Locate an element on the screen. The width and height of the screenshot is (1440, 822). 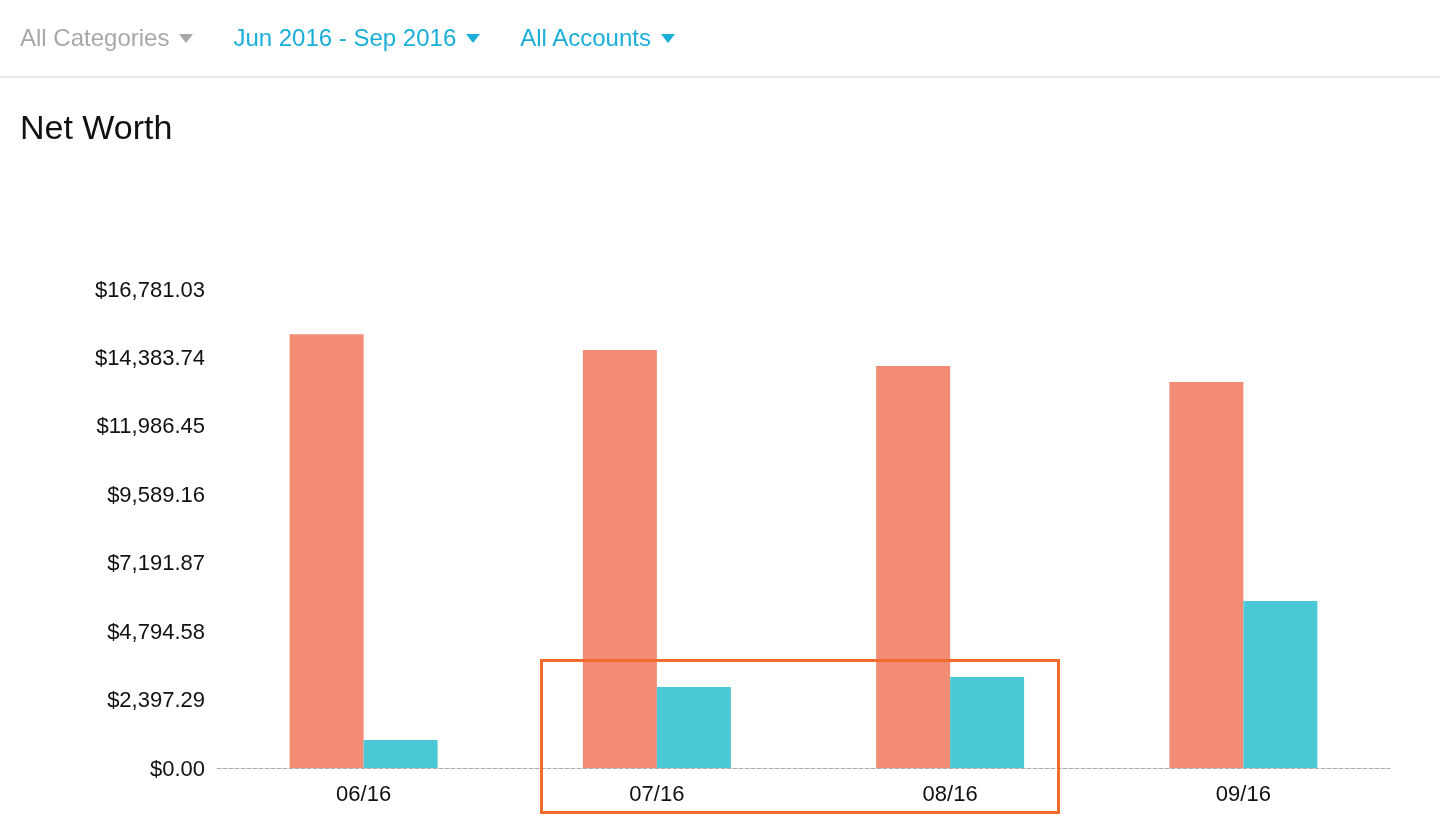
y-tick-label: $9,589.16 is located at coordinates (156, 494).